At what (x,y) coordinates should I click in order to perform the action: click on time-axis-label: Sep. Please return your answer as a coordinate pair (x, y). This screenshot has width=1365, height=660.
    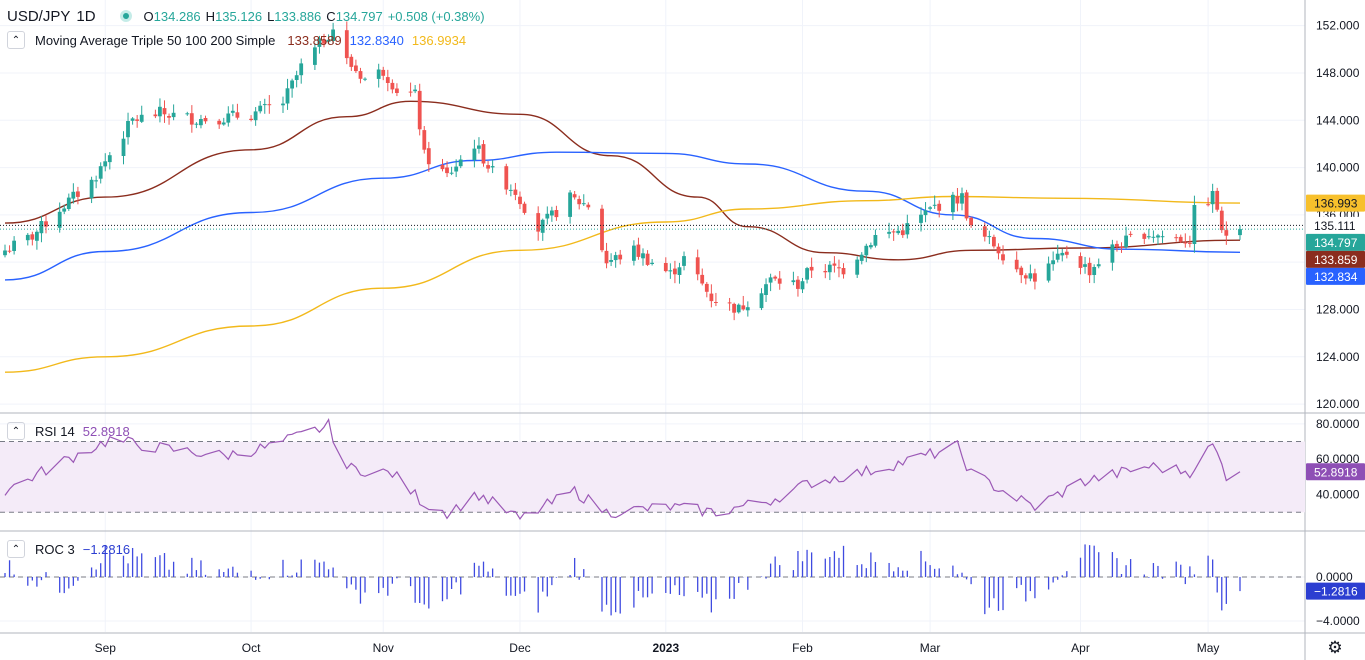
    Looking at the image, I should click on (106, 648).